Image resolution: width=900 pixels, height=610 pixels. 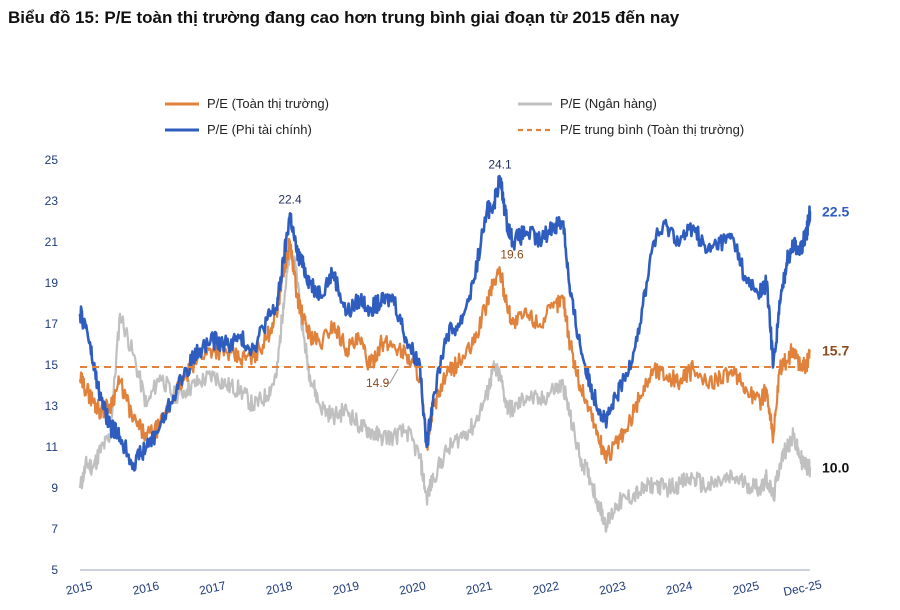 I want to click on y-tick-label-7: 7, so click(x=54, y=529).